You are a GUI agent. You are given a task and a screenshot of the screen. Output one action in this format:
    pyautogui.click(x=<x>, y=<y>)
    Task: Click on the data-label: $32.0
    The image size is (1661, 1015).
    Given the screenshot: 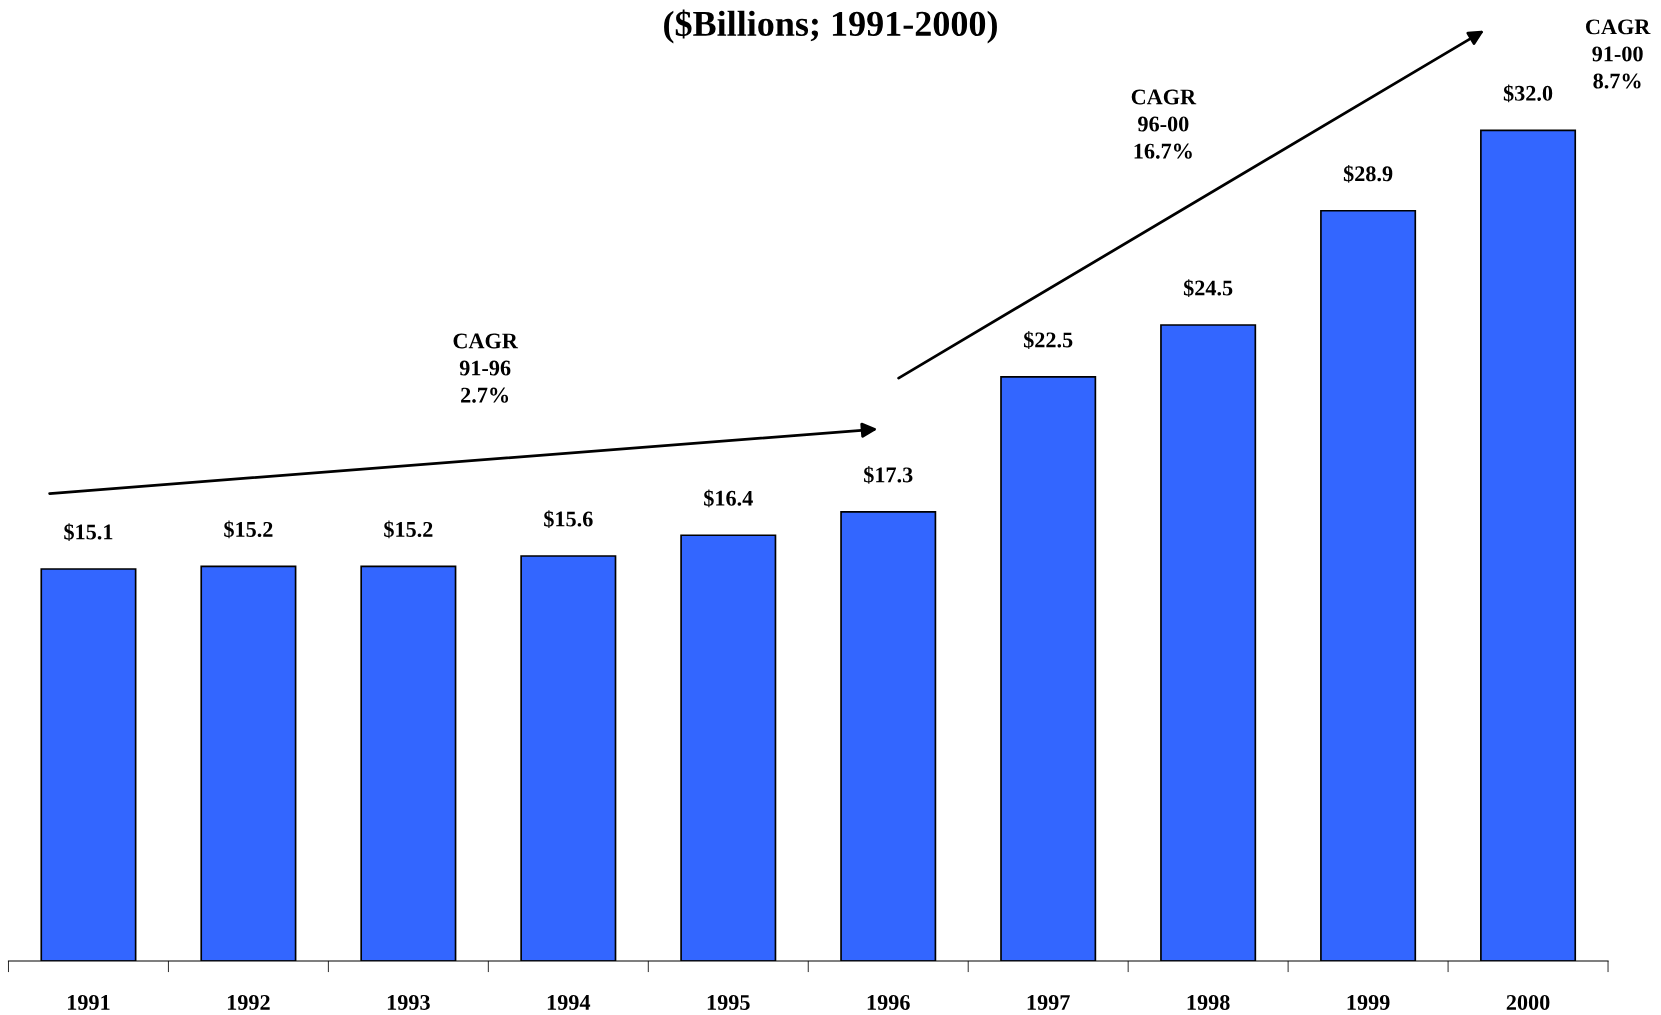 What is the action you would take?
    pyautogui.click(x=1528, y=93)
    